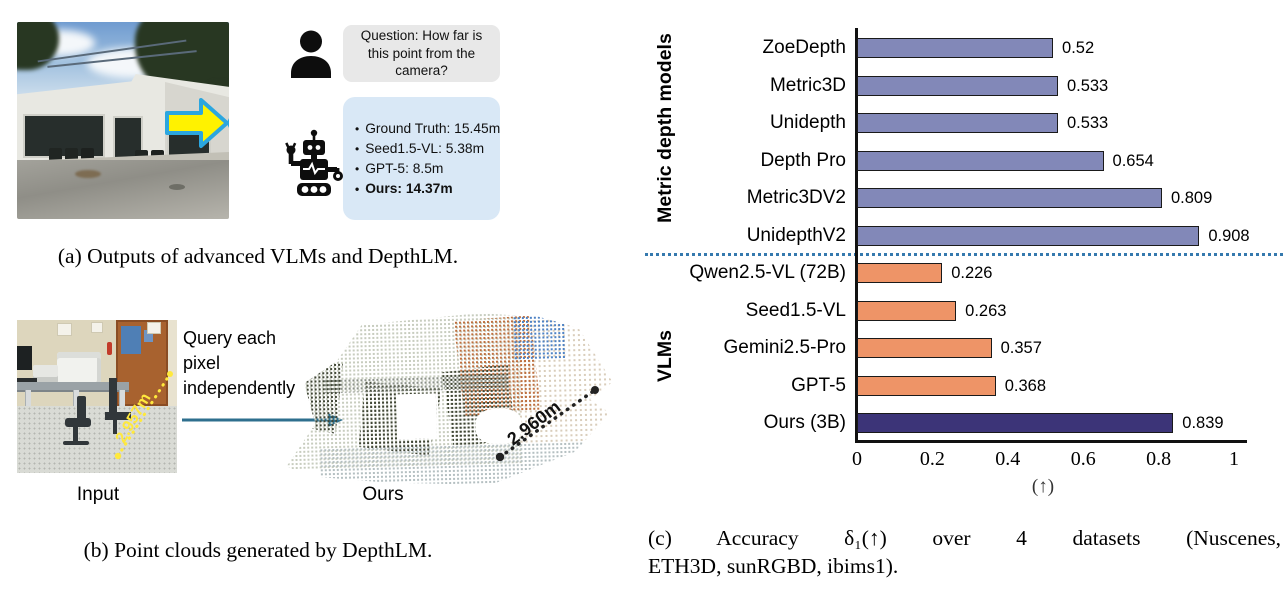 The width and height of the screenshot is (1285, 603). What do you see at coordinates (73, 386) in the screenshot?
I see `desk` at bounding box center [73, 386].